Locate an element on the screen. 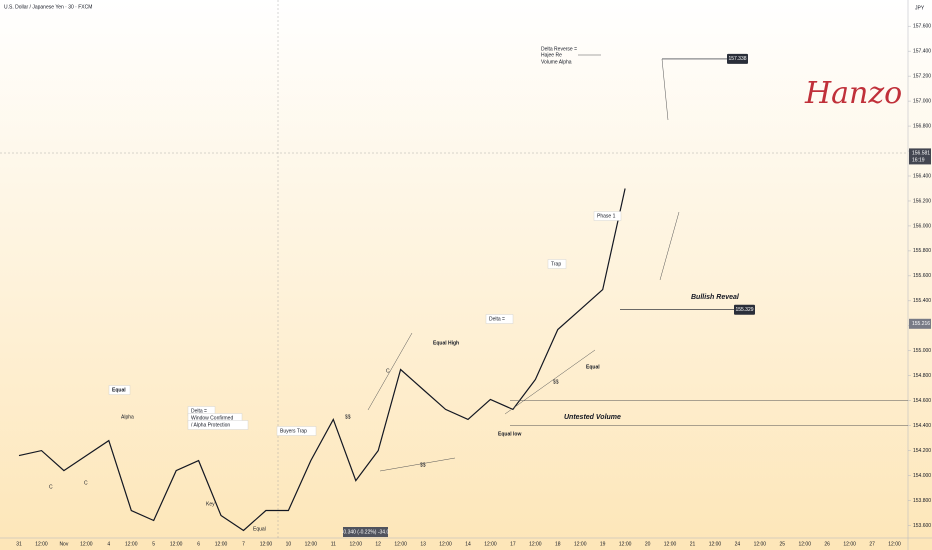  x-tick-label: 6 is located at coordinates (198, 544).